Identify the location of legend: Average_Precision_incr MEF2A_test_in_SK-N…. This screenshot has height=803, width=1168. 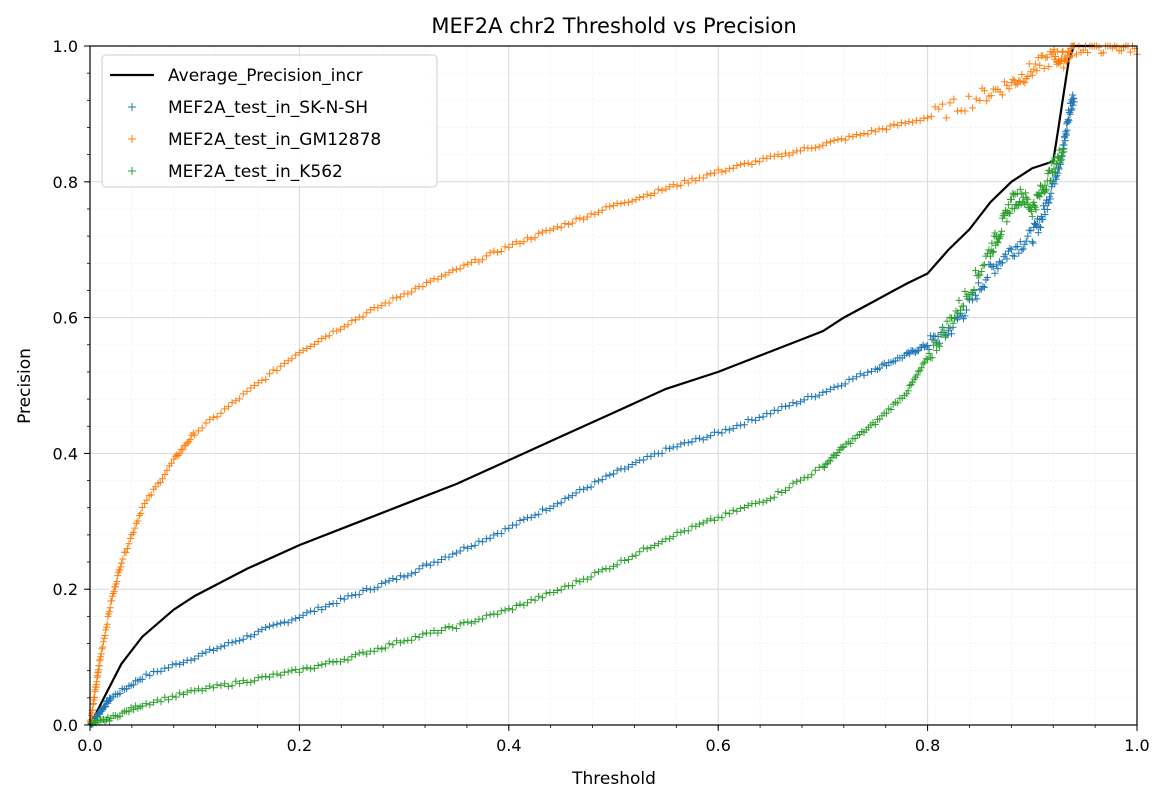
(269, 121).